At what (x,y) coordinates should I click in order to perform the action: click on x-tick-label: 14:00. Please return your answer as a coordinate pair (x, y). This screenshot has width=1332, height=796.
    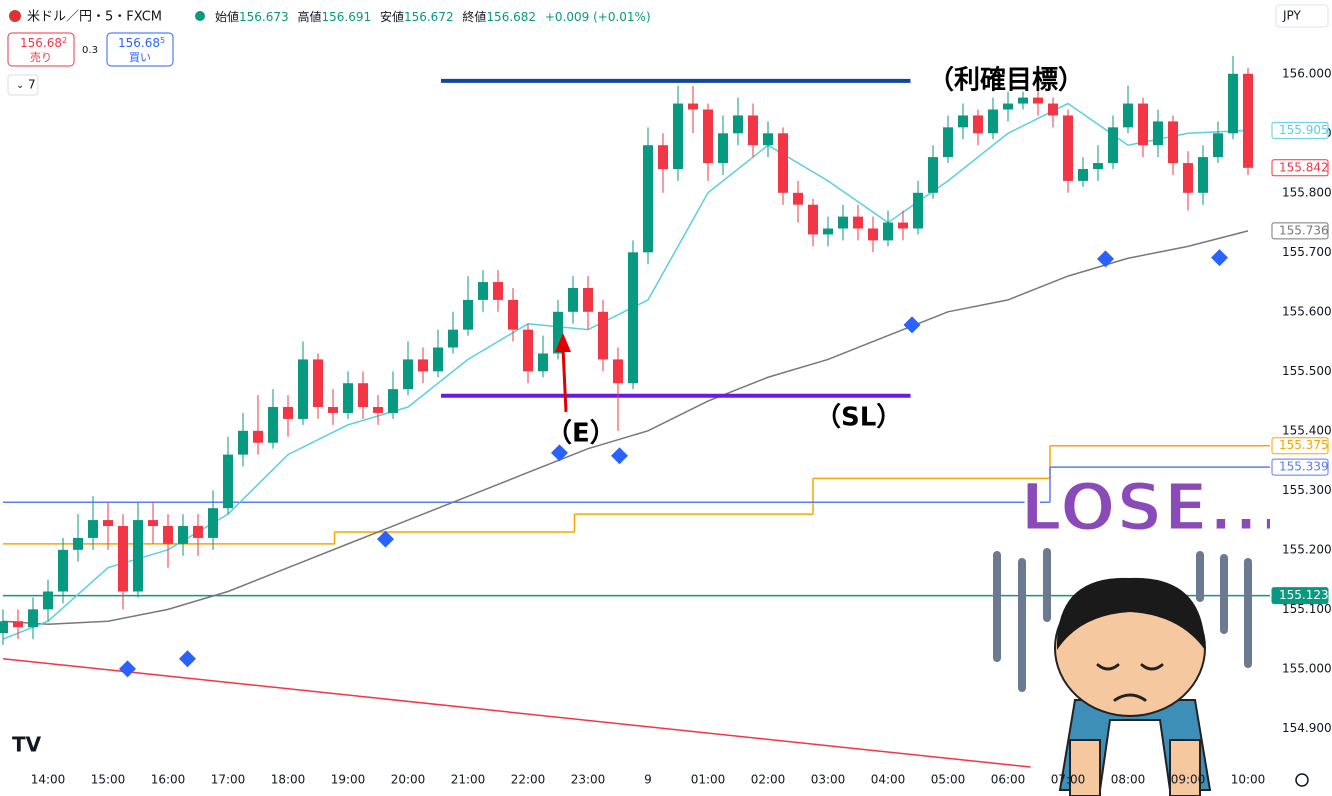
    Looking at the image, I should click on (48, 780).